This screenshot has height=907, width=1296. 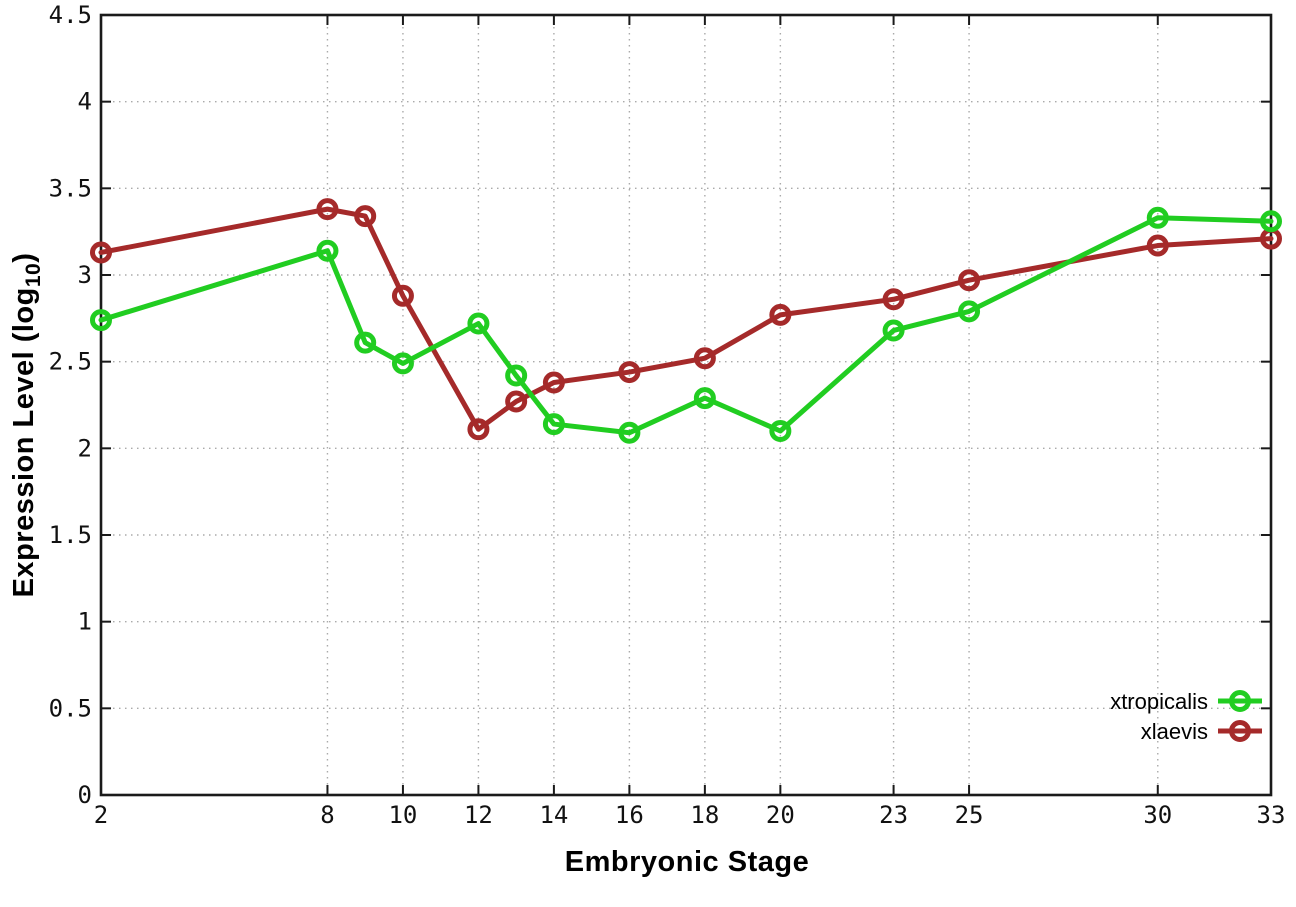 I want to click on y-tick-label: 3, so click(x=85, y=275).